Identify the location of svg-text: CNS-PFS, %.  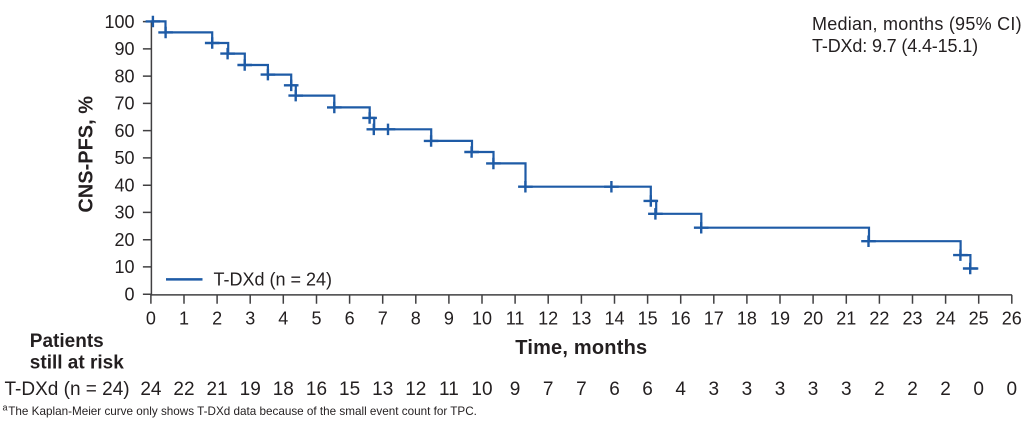
(86, 154).